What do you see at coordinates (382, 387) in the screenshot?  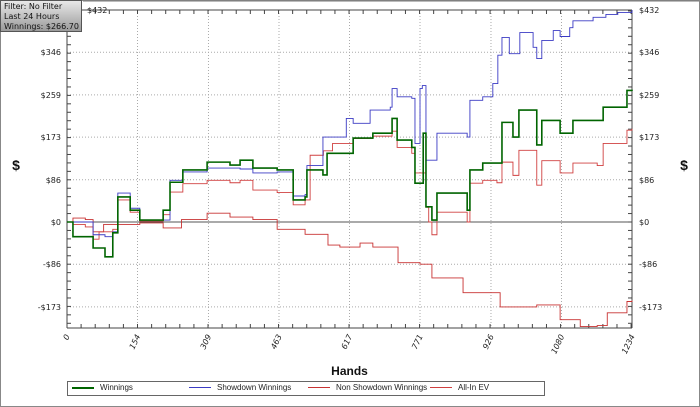 I see `legend-label: Non Showdown Winnings` at bounding box center [382, 387].